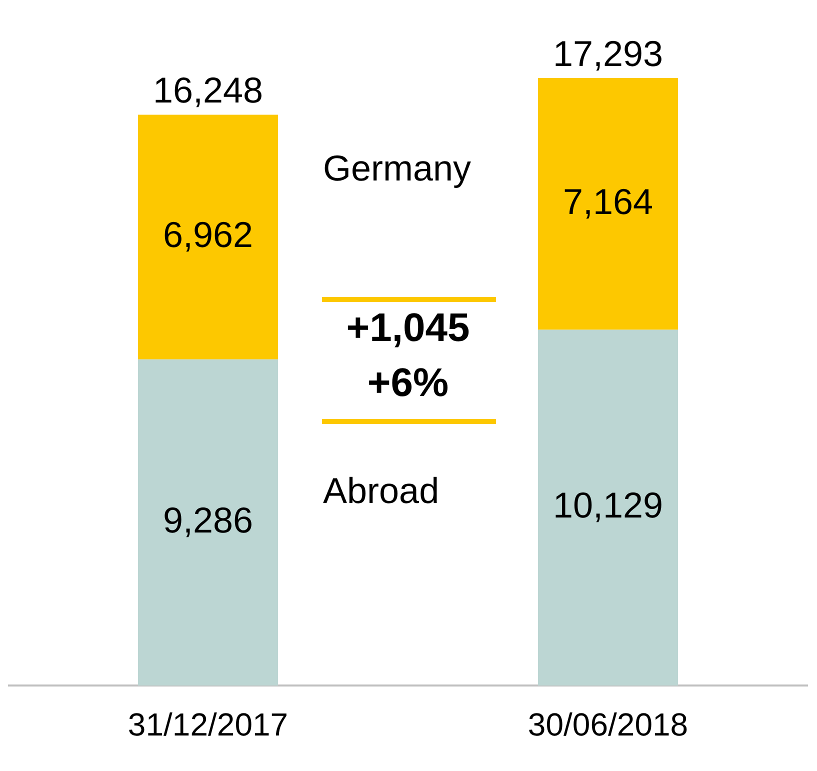 Image resolution: width=817 pixels, height=771 pixels. What do you see at coordinates (608, 505) in the screenshot?
I see `data-label: 10,129` at bounding box center [608, 505].